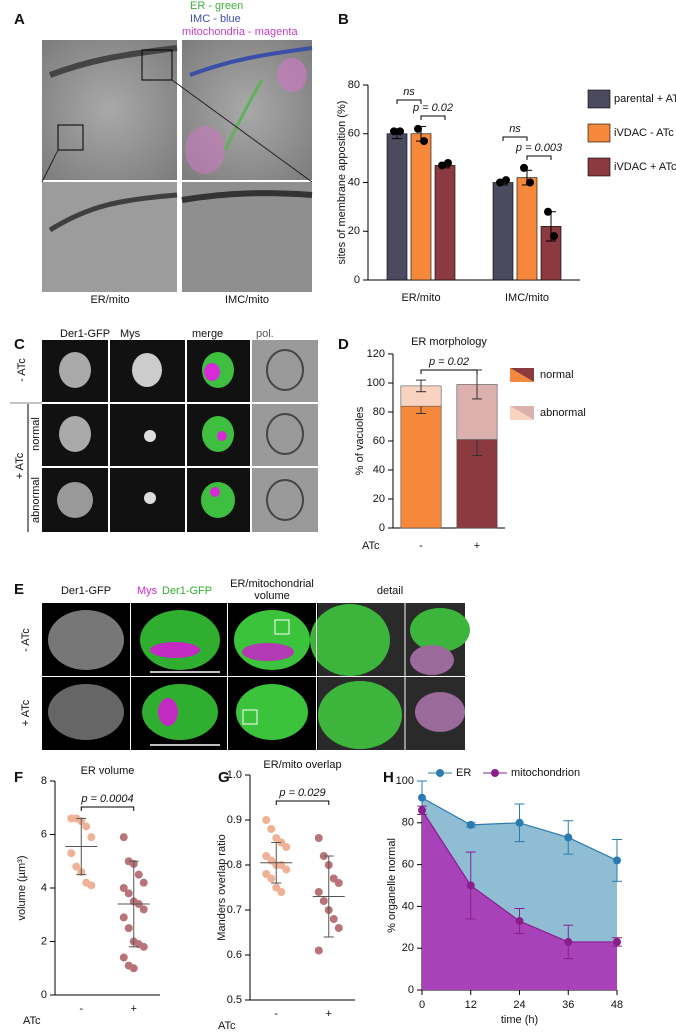 This screenshot has height=1035, width=676. I want to click on x-tick-label: 36, so click(568, 1005).